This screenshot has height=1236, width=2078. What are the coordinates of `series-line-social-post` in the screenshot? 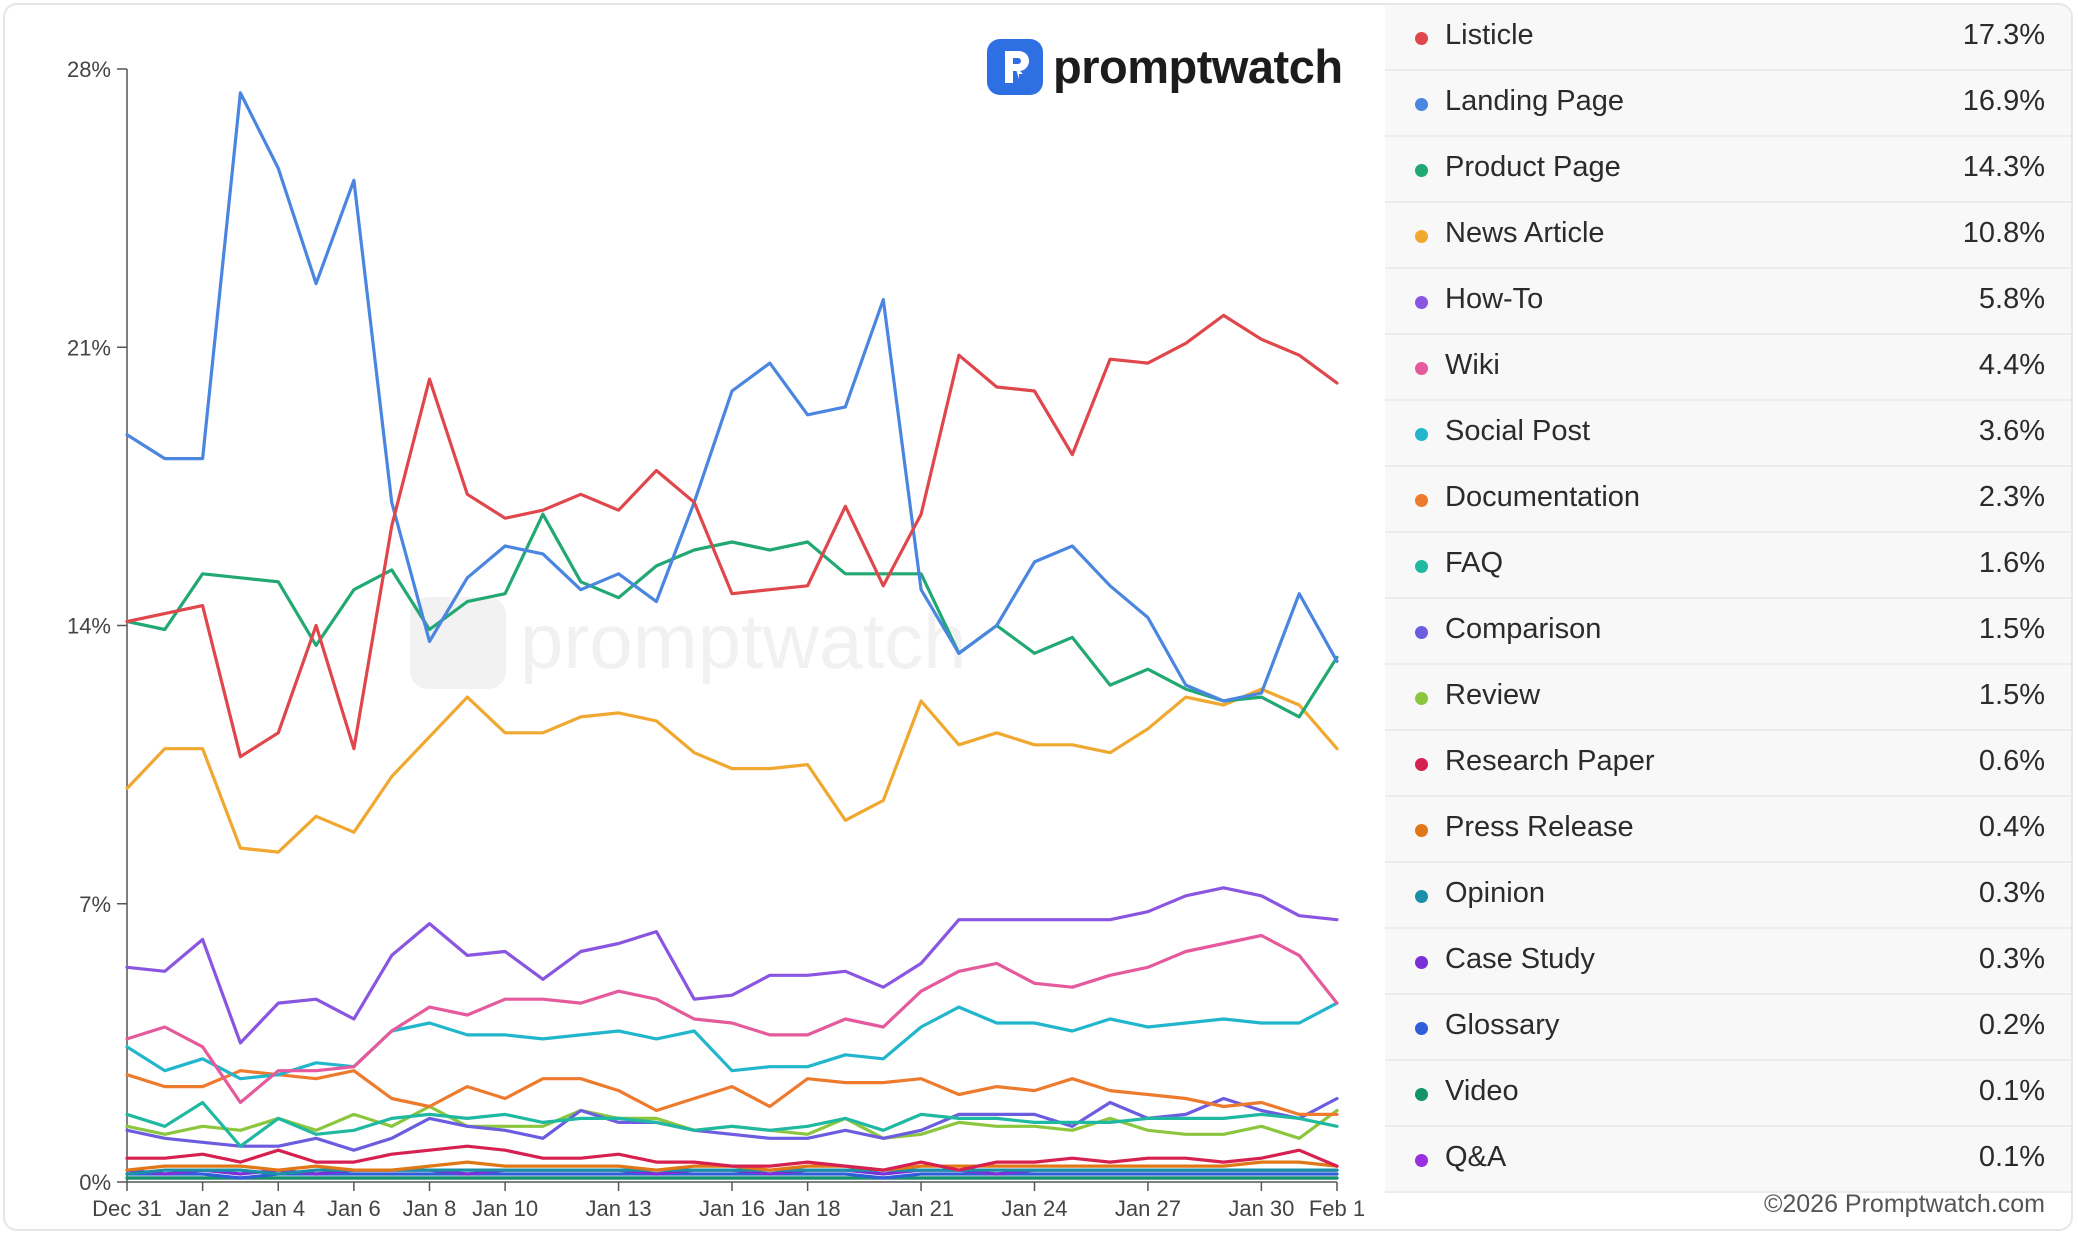 It's located at (732, 1041).